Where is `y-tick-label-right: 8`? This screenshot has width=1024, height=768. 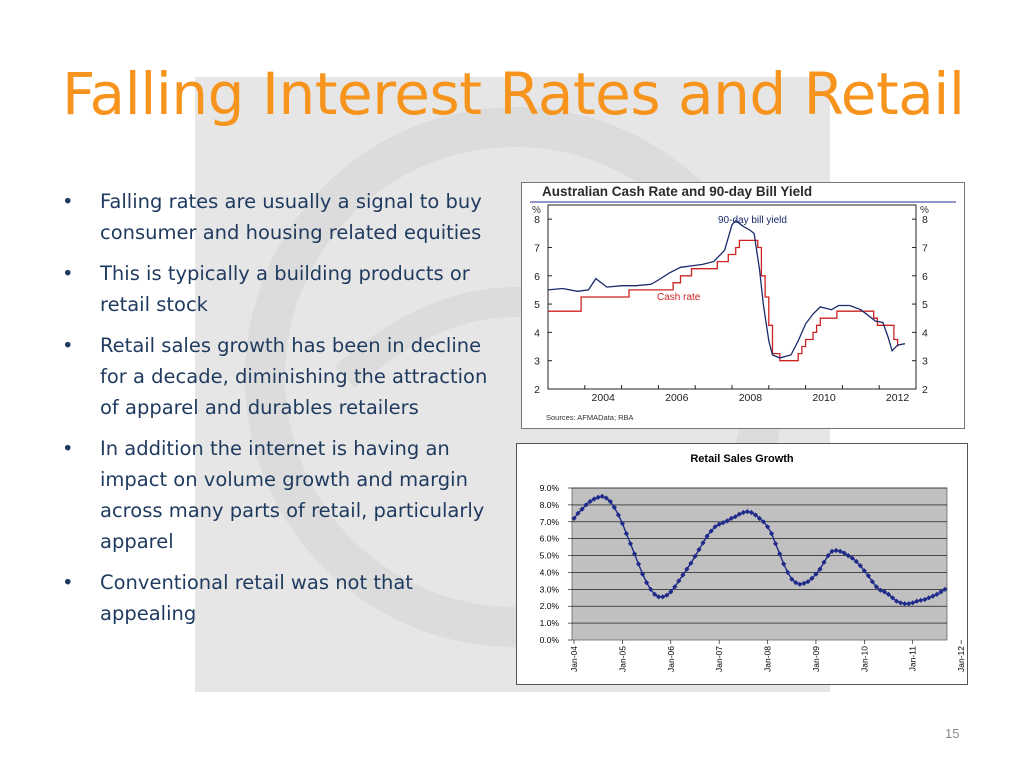 y-tick-label-right: 8 is located at coordinates (925, 220).